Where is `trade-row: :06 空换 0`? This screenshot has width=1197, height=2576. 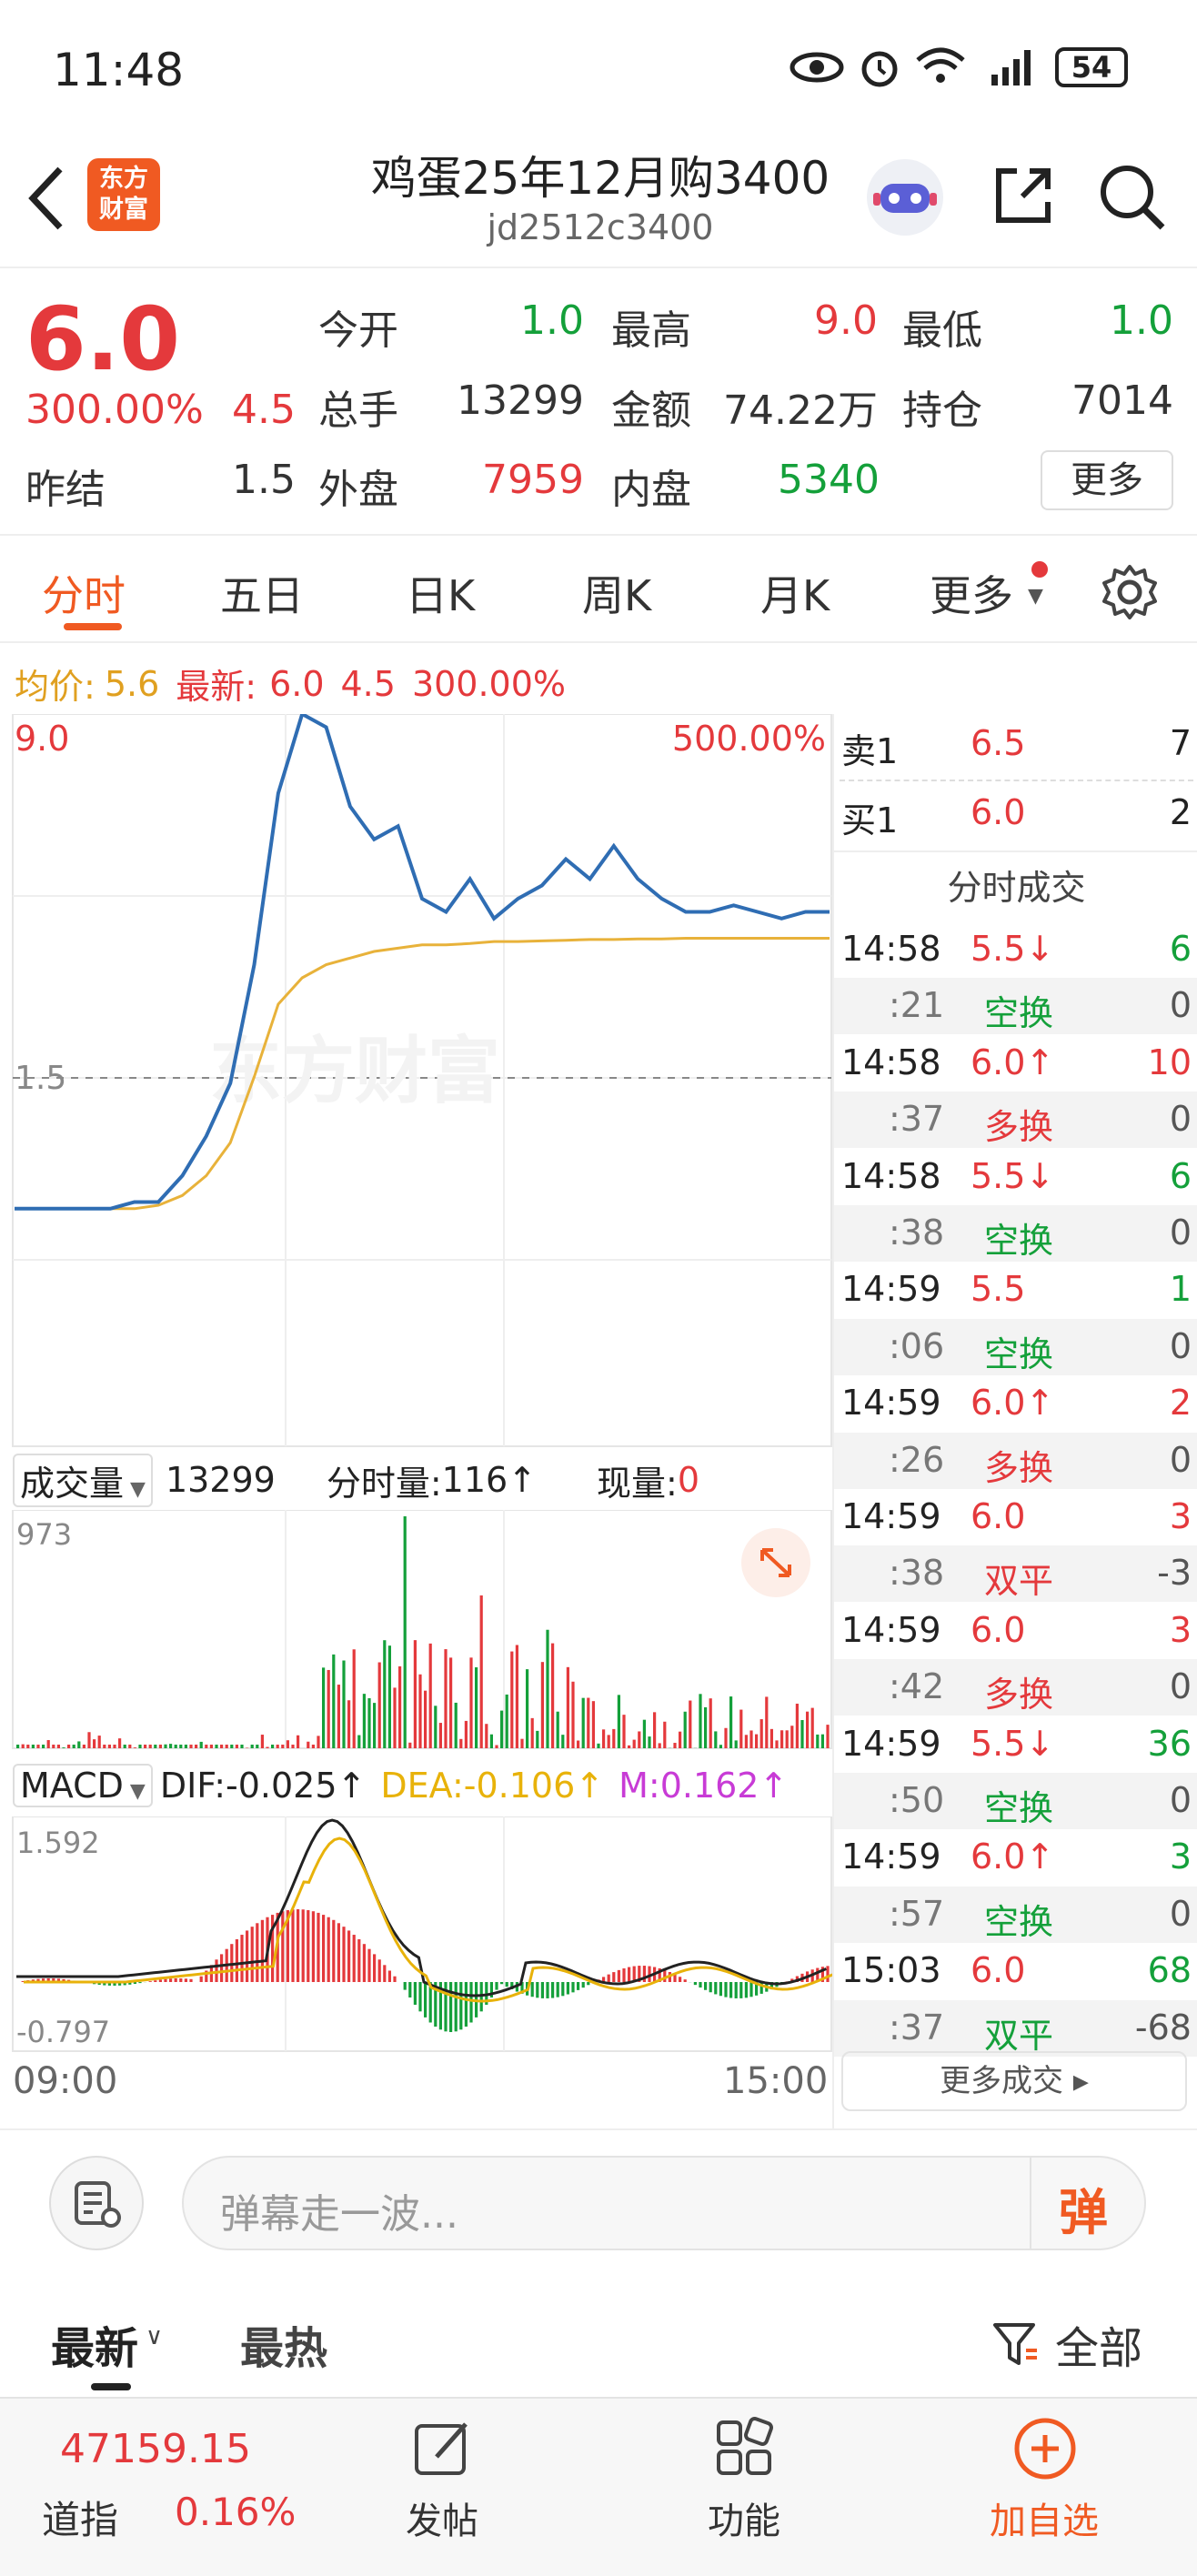 trade-row: :06 空换 0 is located at coordinates (1015, 1346).